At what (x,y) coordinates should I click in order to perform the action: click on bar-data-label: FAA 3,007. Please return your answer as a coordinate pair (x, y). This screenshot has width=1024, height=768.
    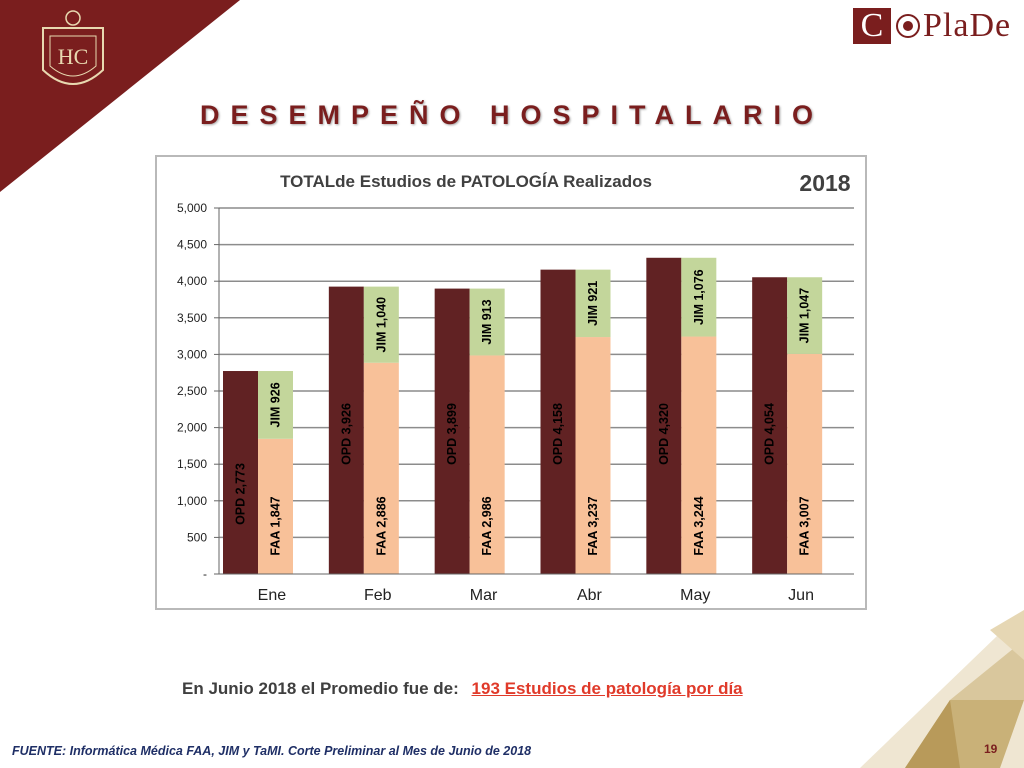
    Looking at the image, I should click on (805, 525).